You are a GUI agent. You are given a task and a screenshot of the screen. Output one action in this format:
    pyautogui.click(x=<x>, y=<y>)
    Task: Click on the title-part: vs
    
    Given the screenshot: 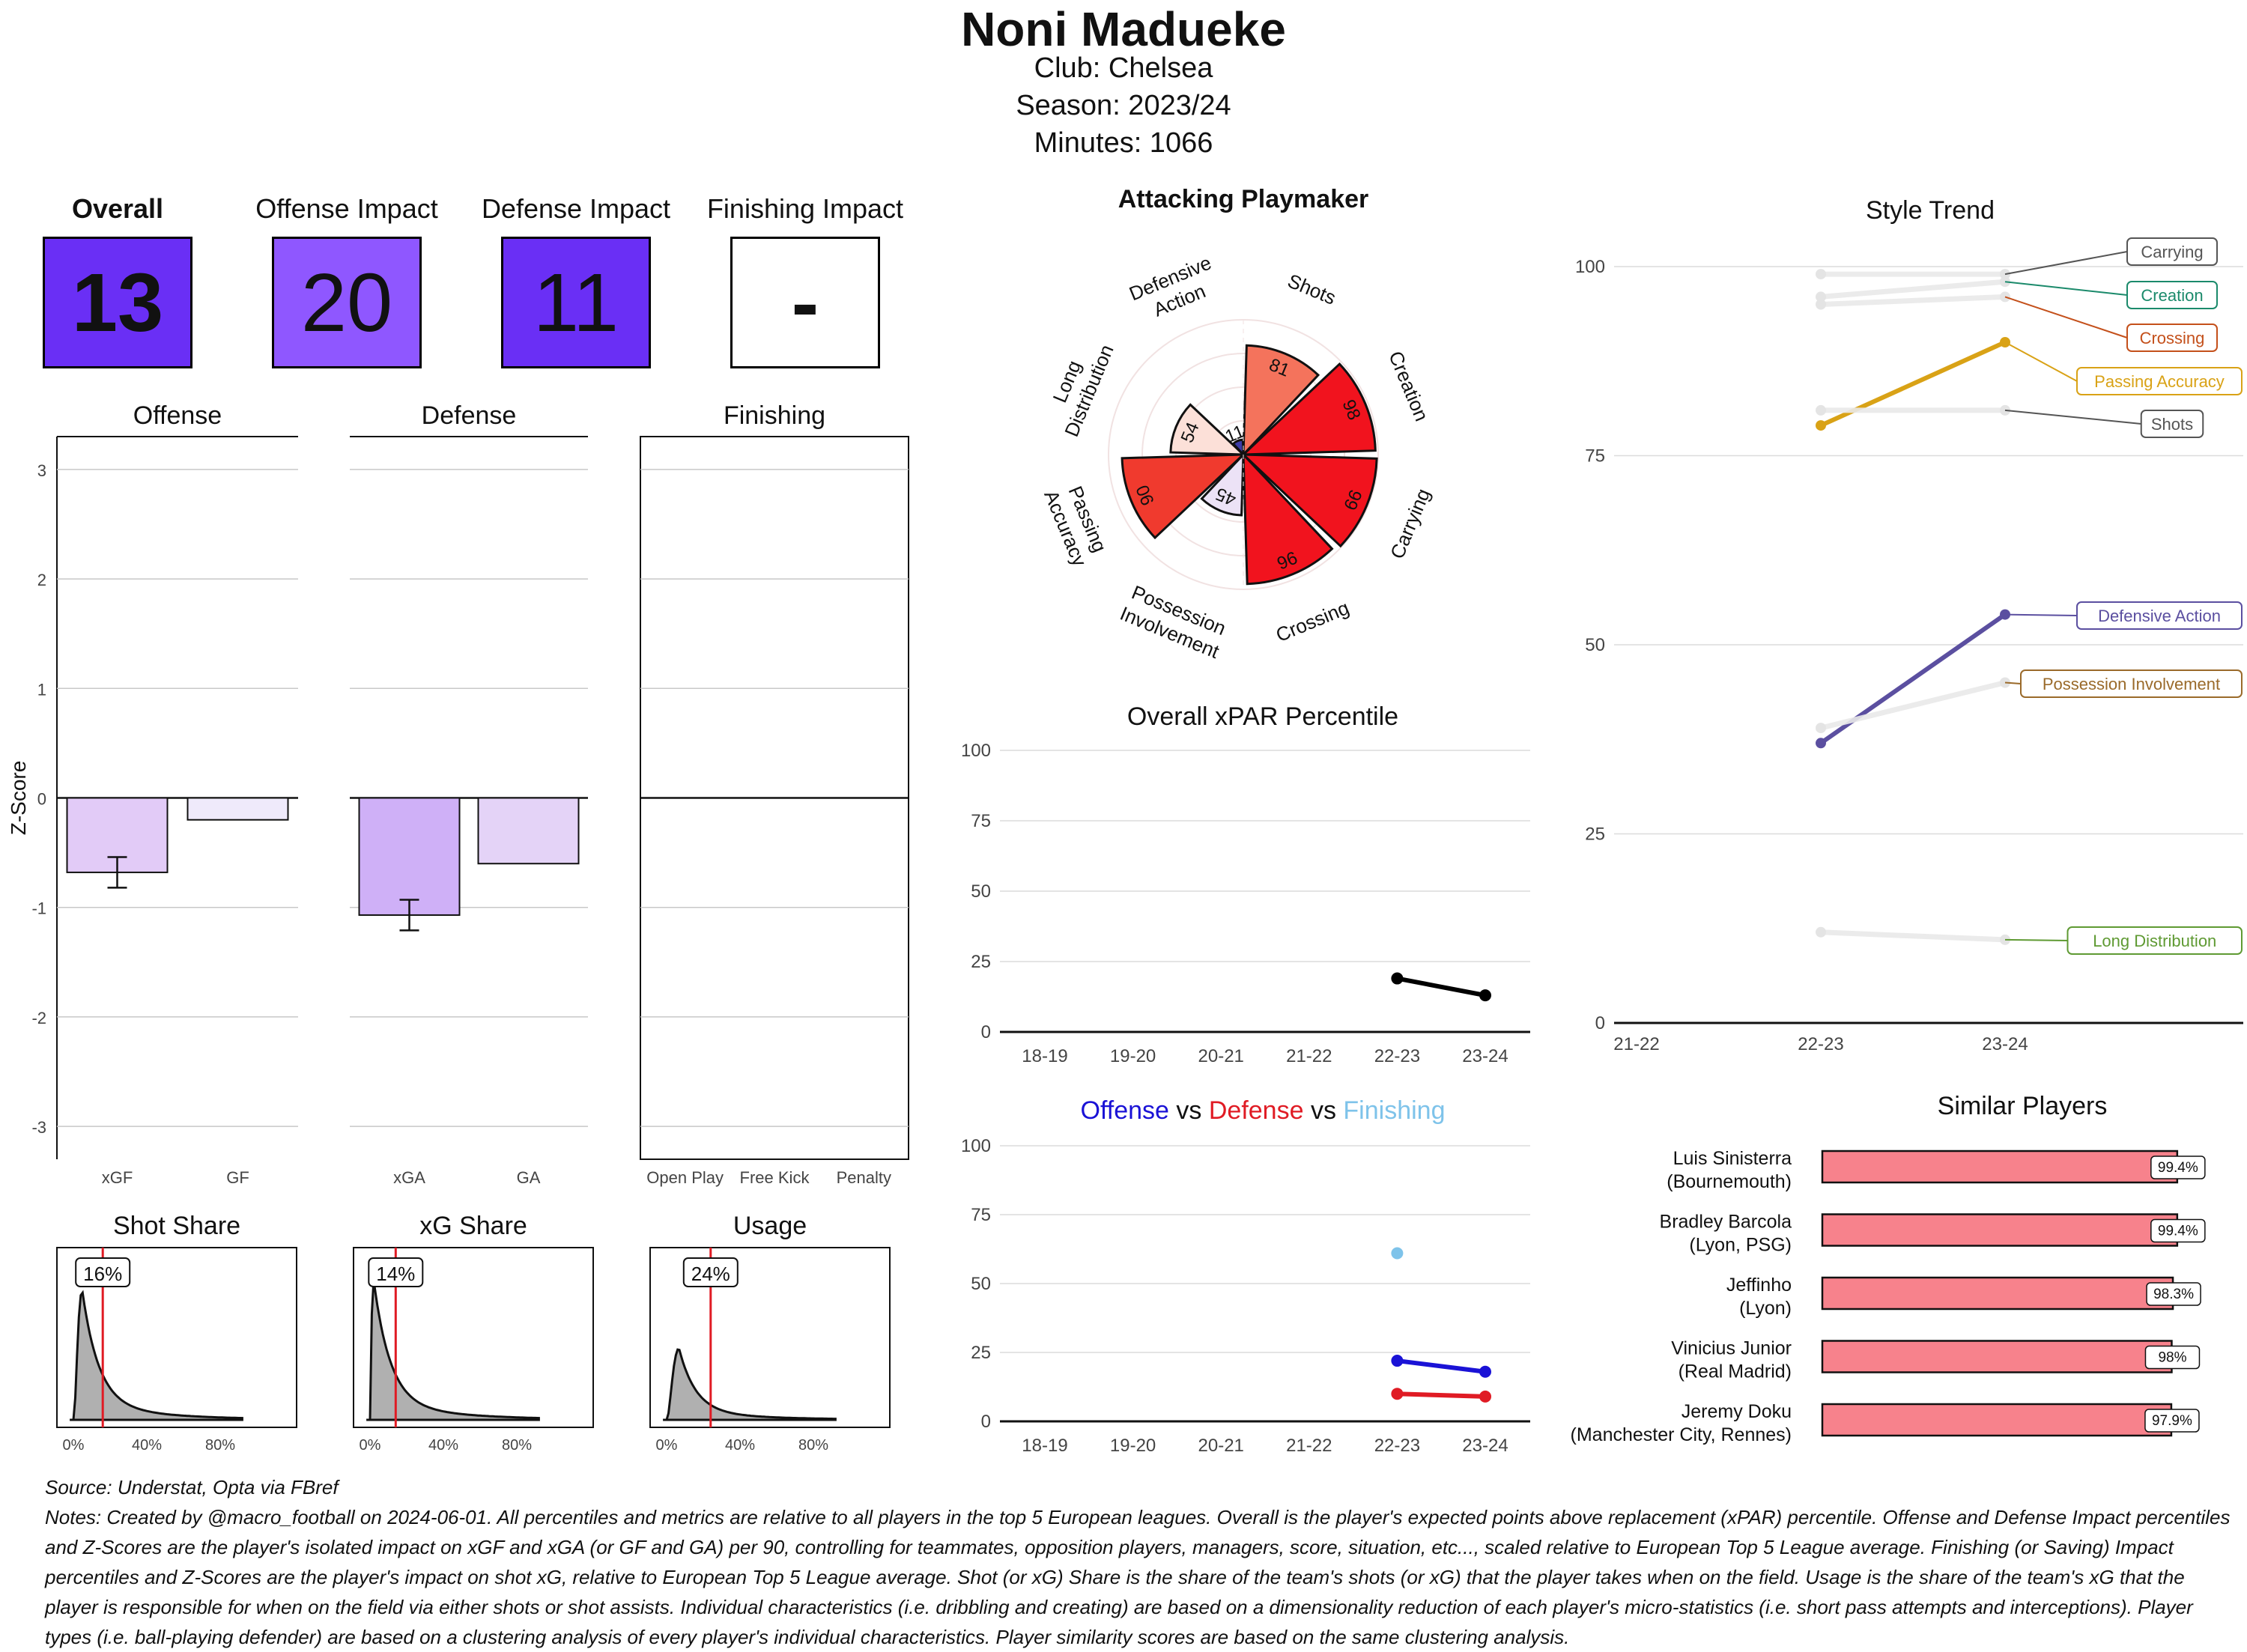 What is the action you would take?
    pyautogui.click(x=1185, y=1110)
    